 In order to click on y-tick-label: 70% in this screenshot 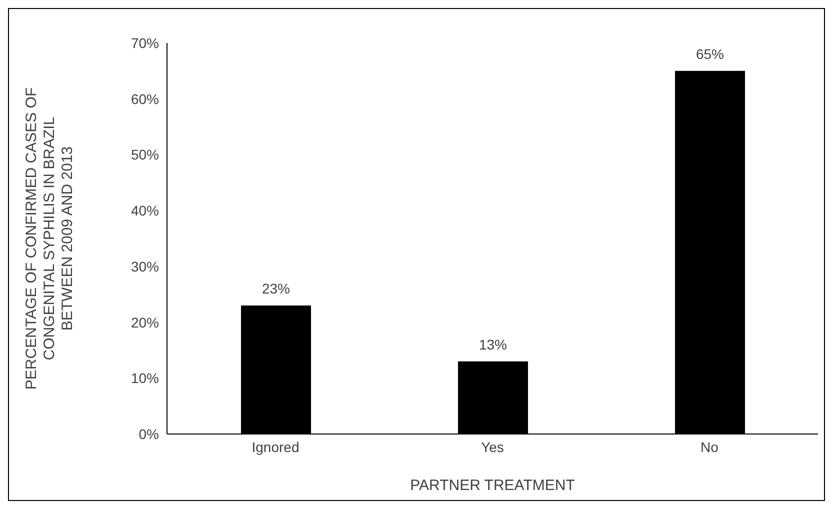, I will do `click(144, 42)`.